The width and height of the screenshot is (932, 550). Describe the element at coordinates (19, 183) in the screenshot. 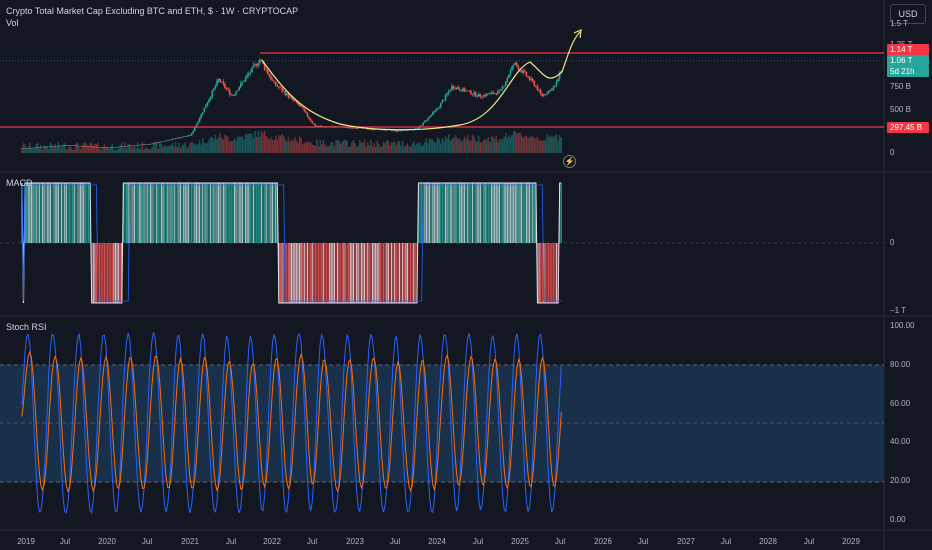

I see `macd-label: MACD` at that location.